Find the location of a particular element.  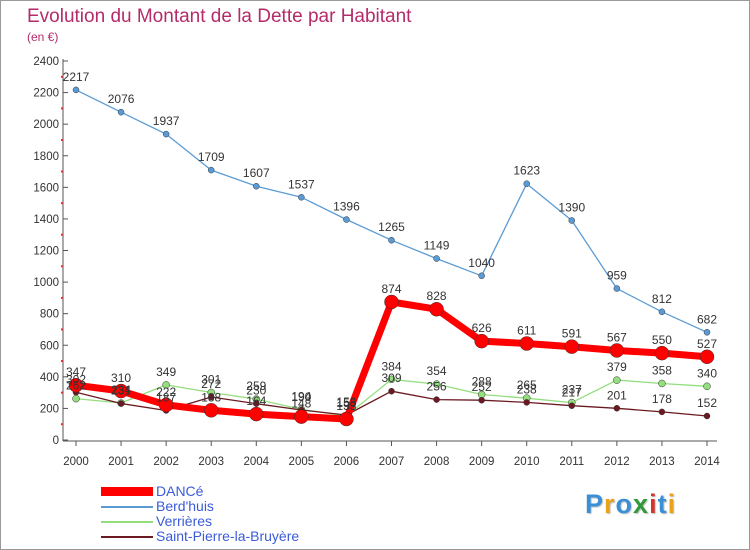

data-label: 2076 is located at coordinates (121, 99).